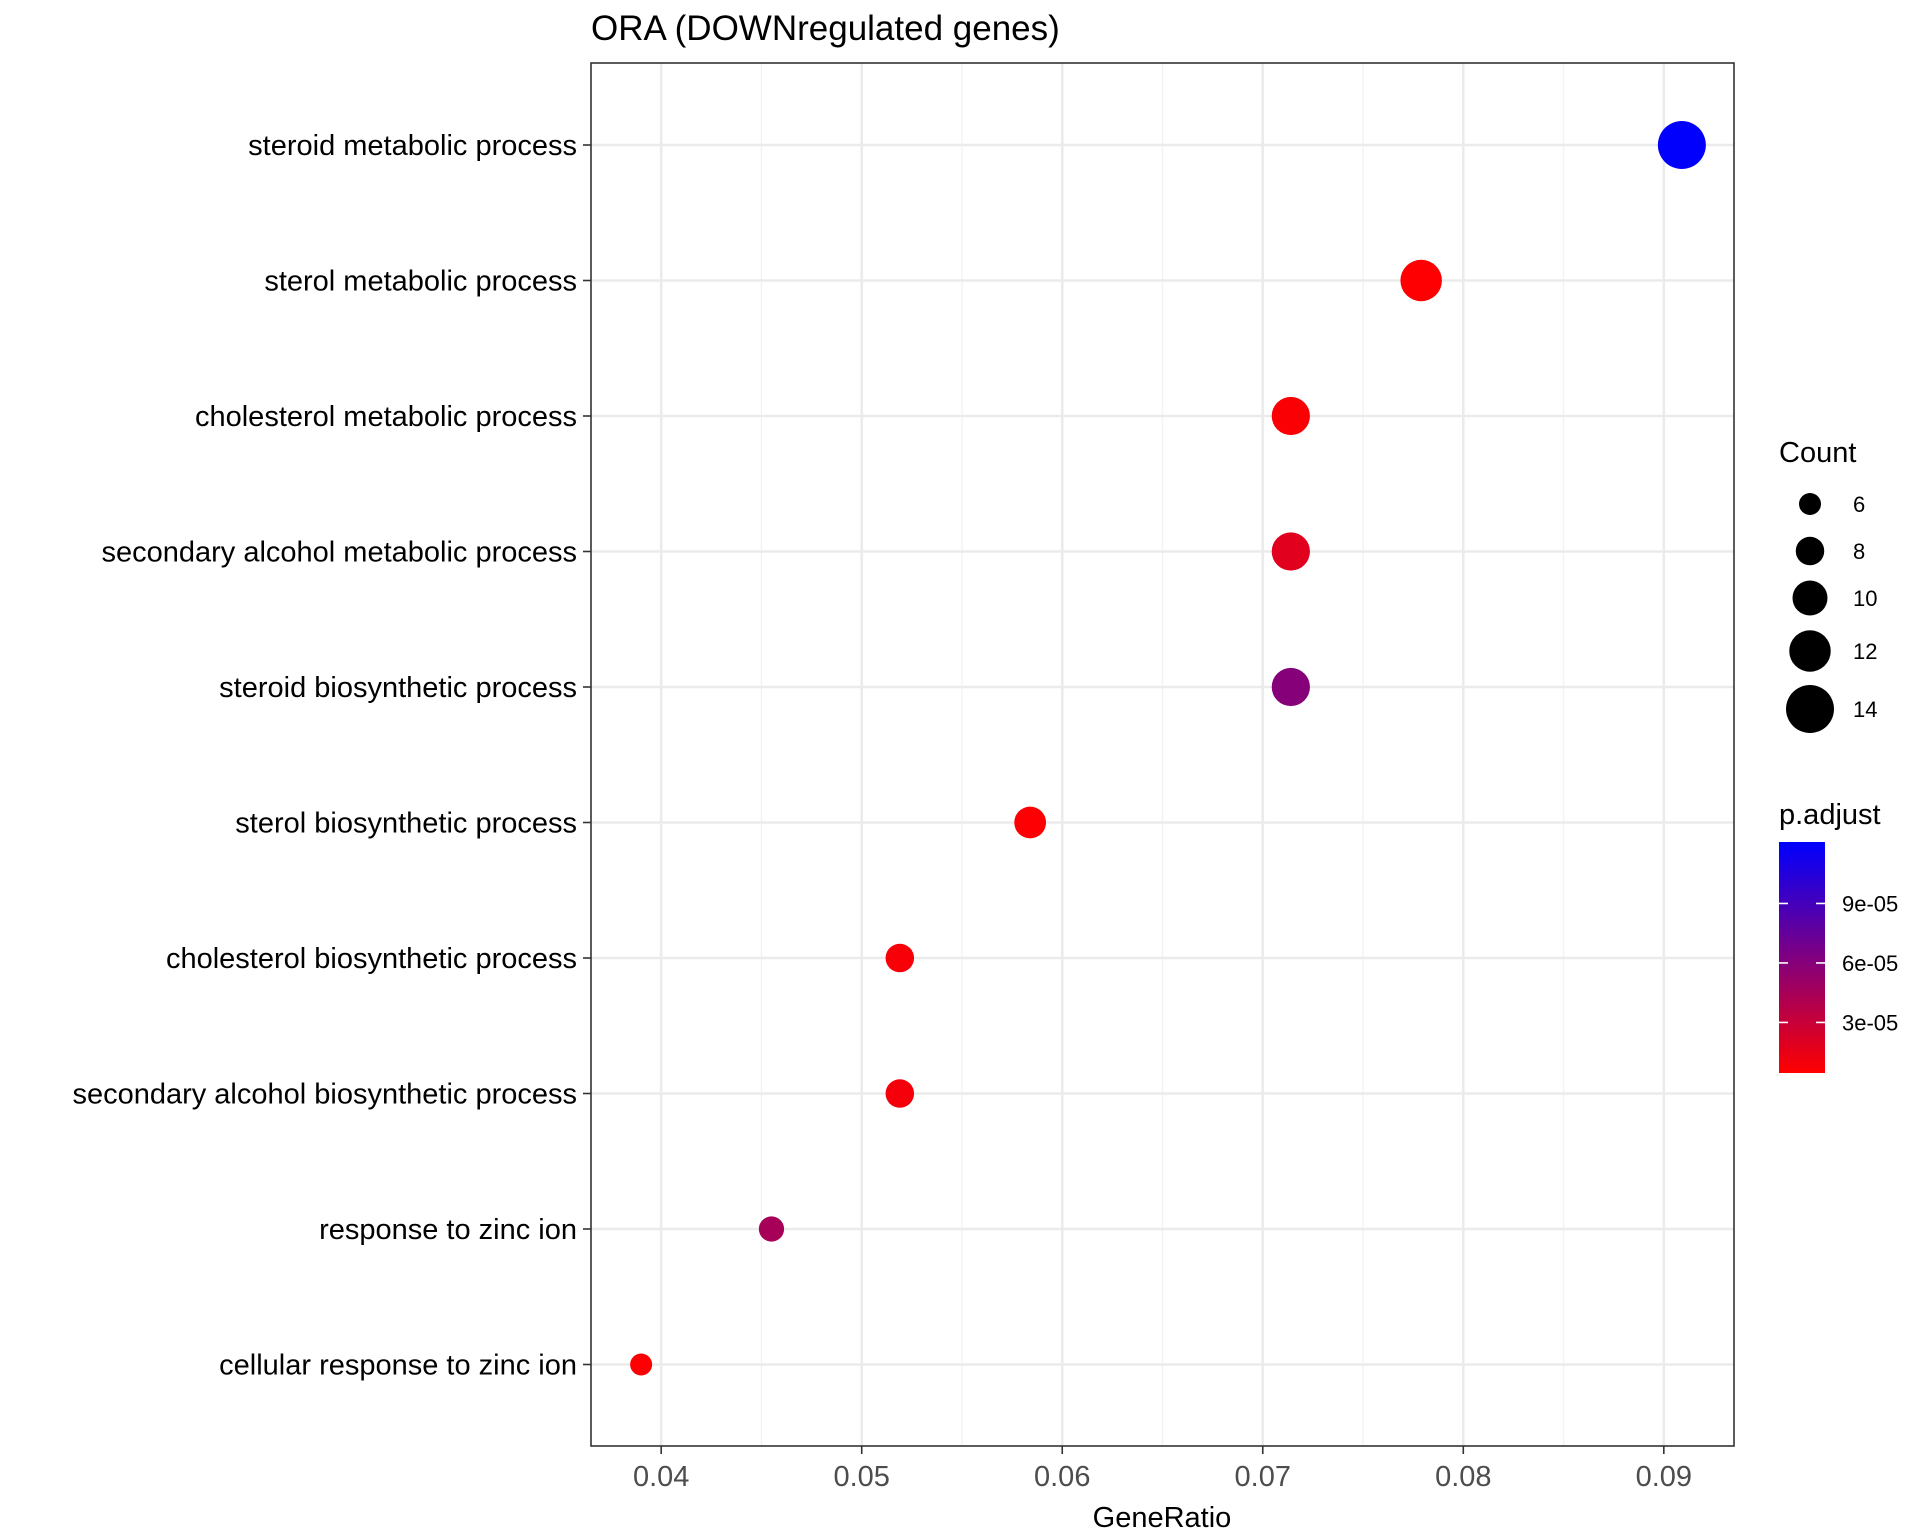  Describe the element at coordinates (1870, 963) in the screenshot. I see `color-legend-label: 6e-05` at that location.